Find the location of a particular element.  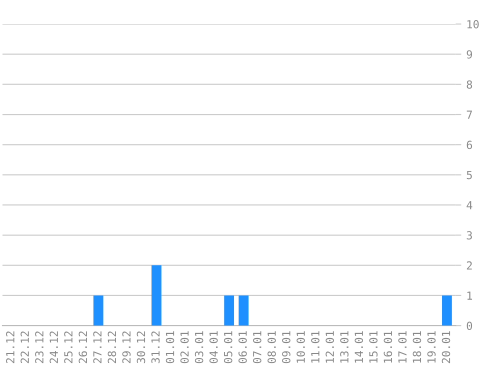

x-tick-label: 21.12 is located at coordinates (10, 347).